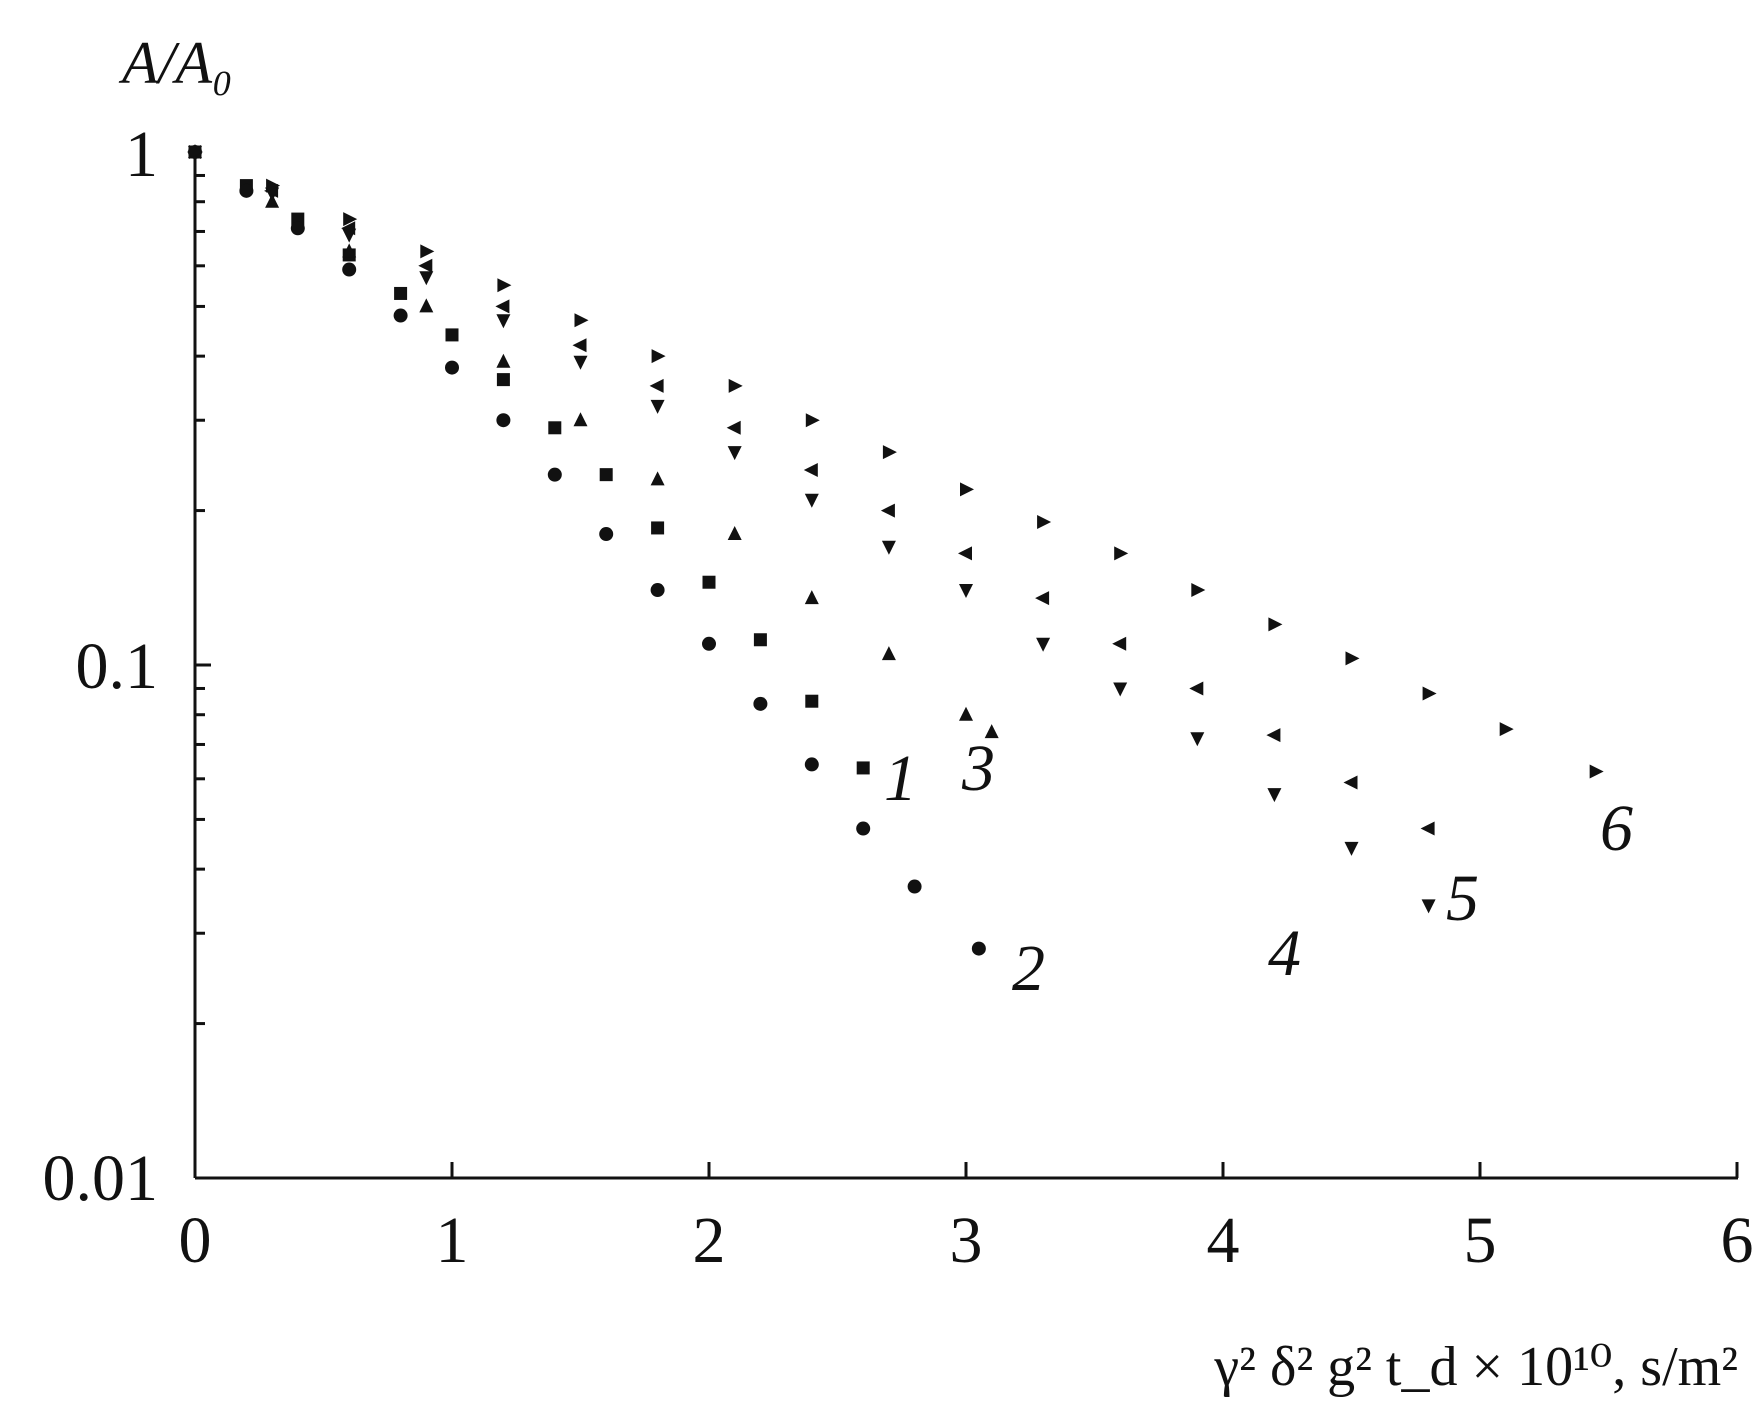  Describe the element at coordinates (1462, 898) in the screenshot. I see `series-label-5: 5` at that location.